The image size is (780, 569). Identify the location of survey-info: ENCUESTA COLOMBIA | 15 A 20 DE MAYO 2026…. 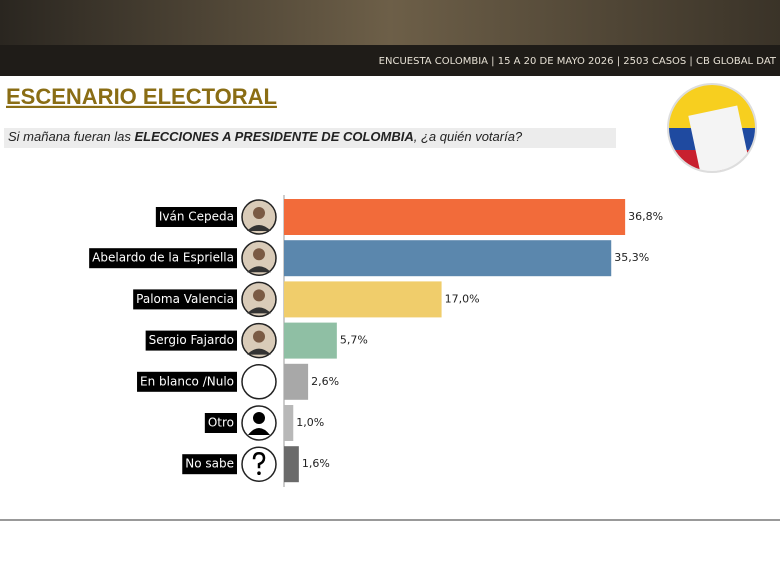
(578, 61).